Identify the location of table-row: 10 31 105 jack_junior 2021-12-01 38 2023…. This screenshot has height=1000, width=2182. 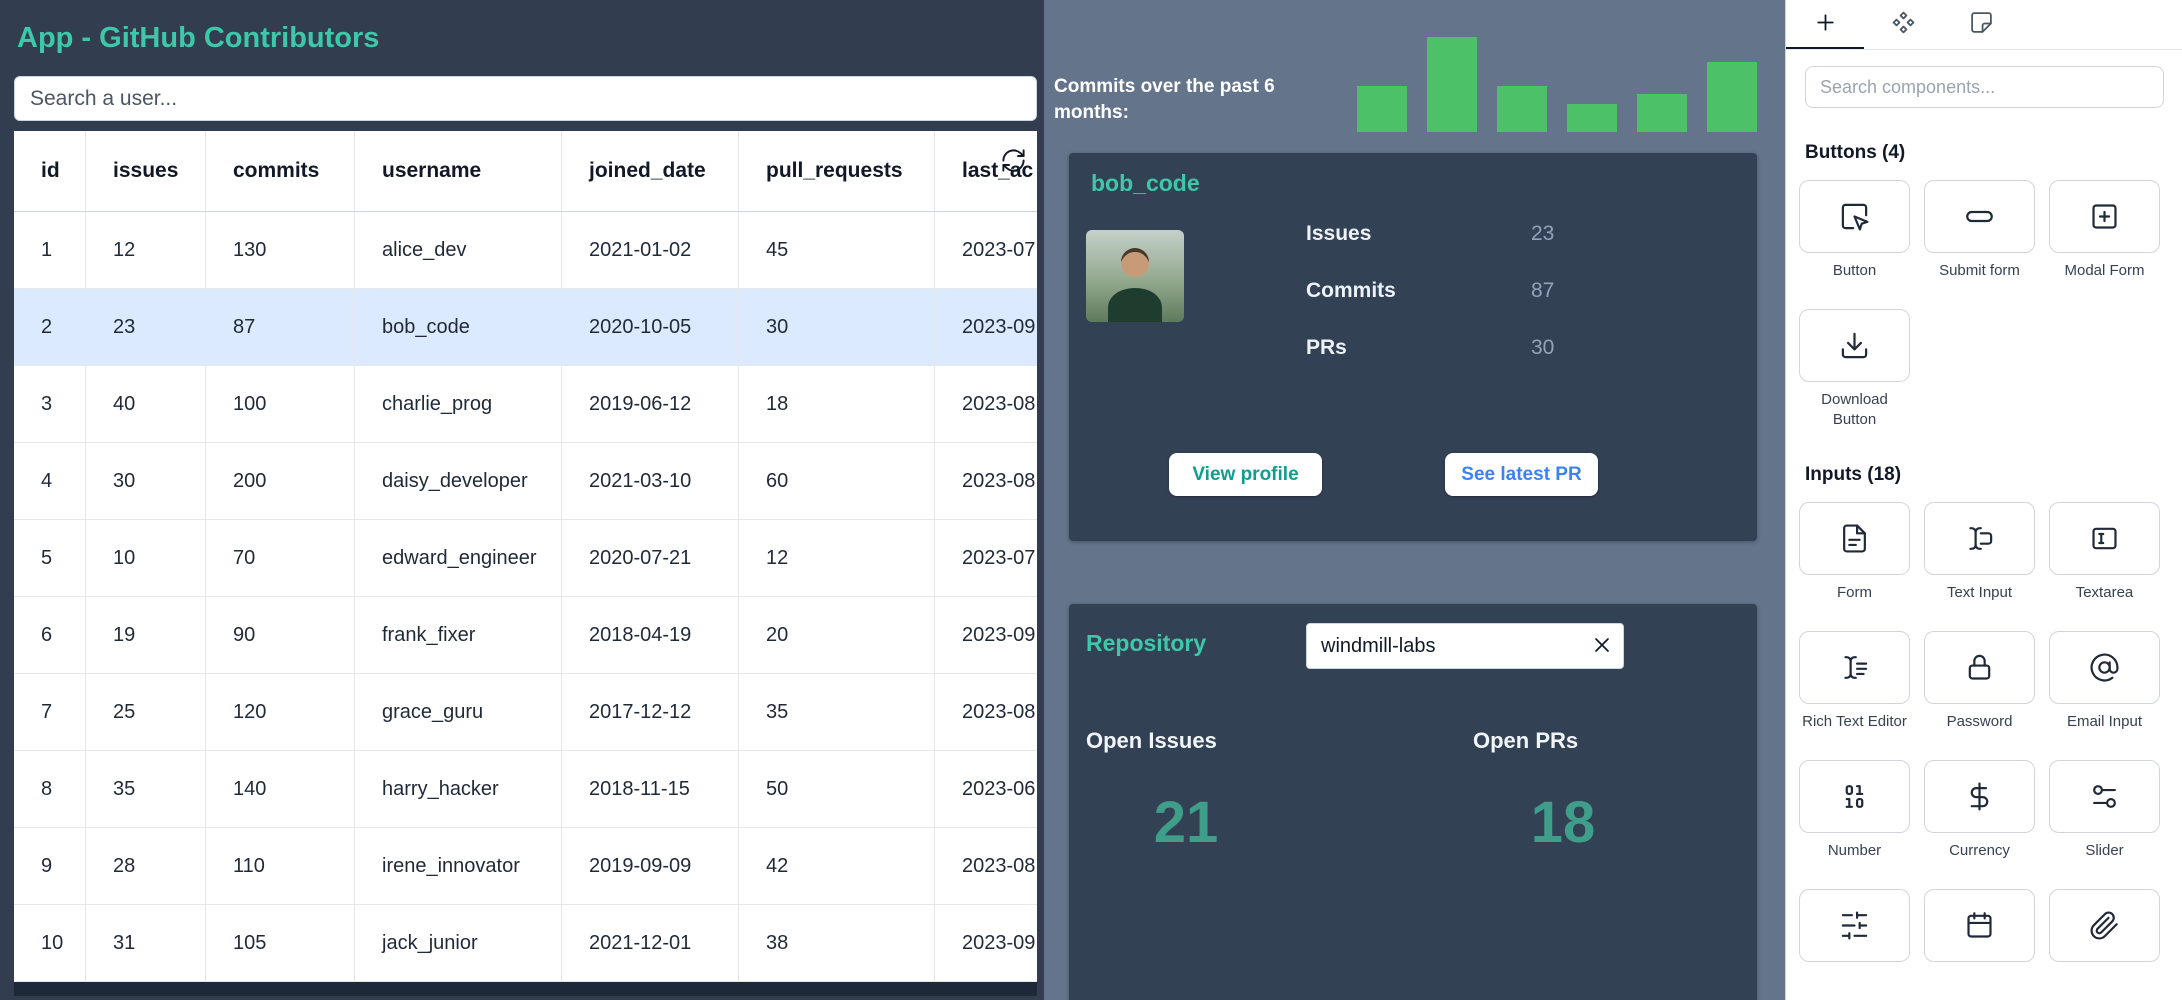
(525, 943).